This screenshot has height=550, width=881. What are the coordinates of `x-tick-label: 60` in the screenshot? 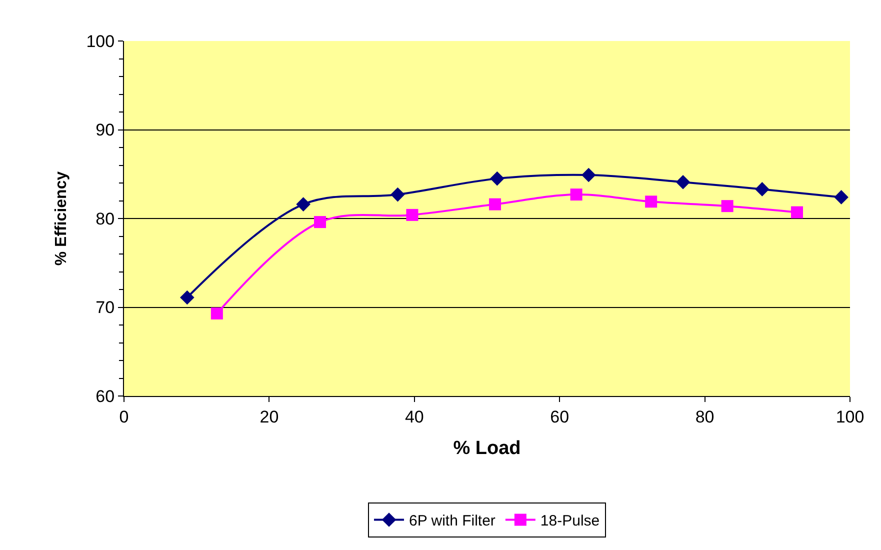 It's located at (560, 416).